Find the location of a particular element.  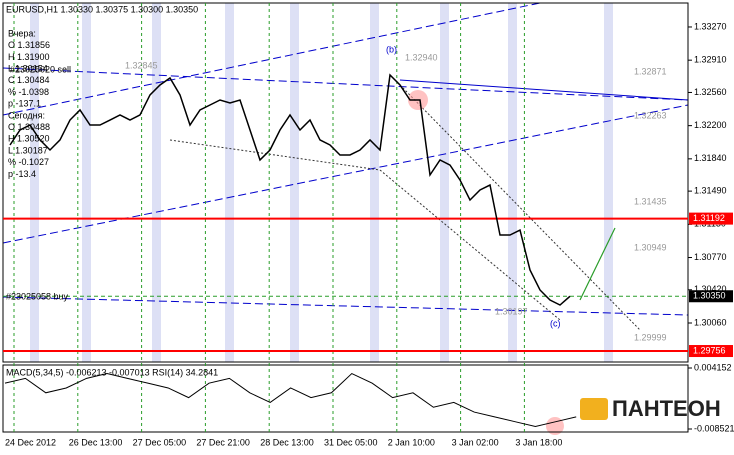

y-tick-label: 1.31490 is located at coordinates (710, 190).